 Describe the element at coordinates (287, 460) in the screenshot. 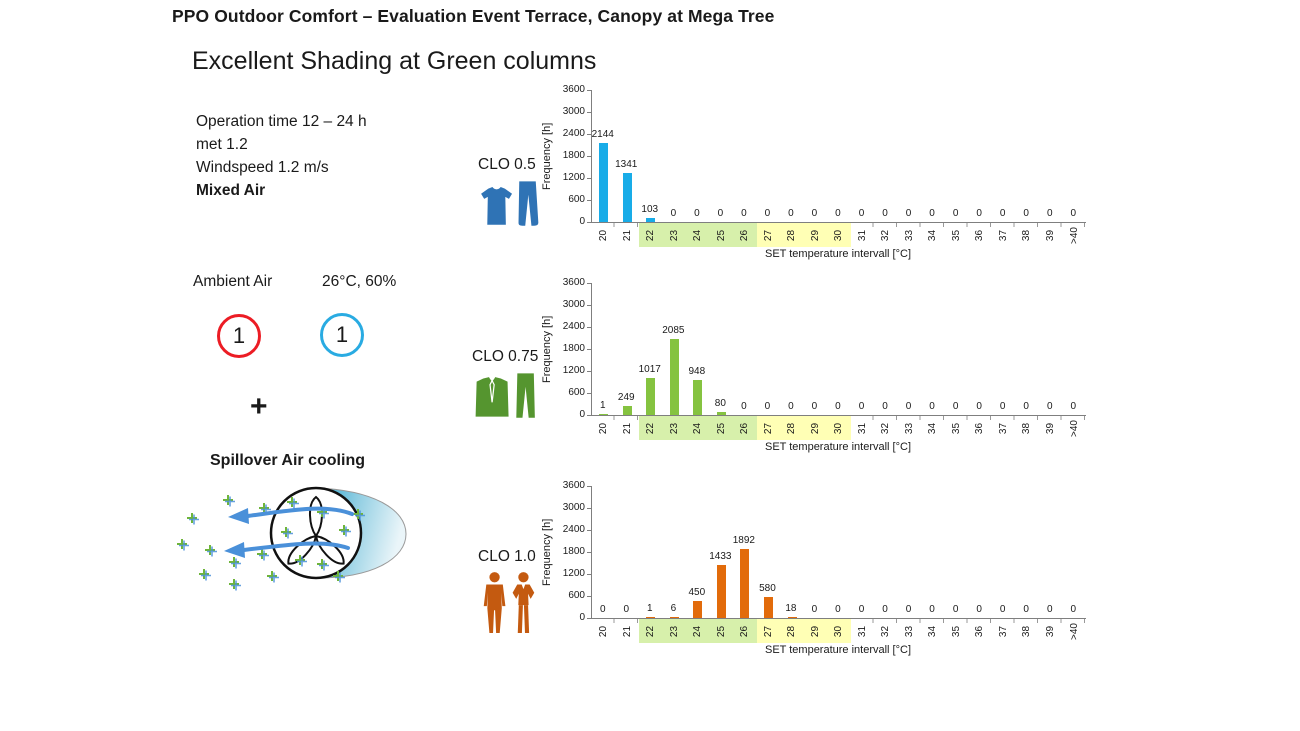

I see `spillover-label: Spillover Air cooling` at that location.